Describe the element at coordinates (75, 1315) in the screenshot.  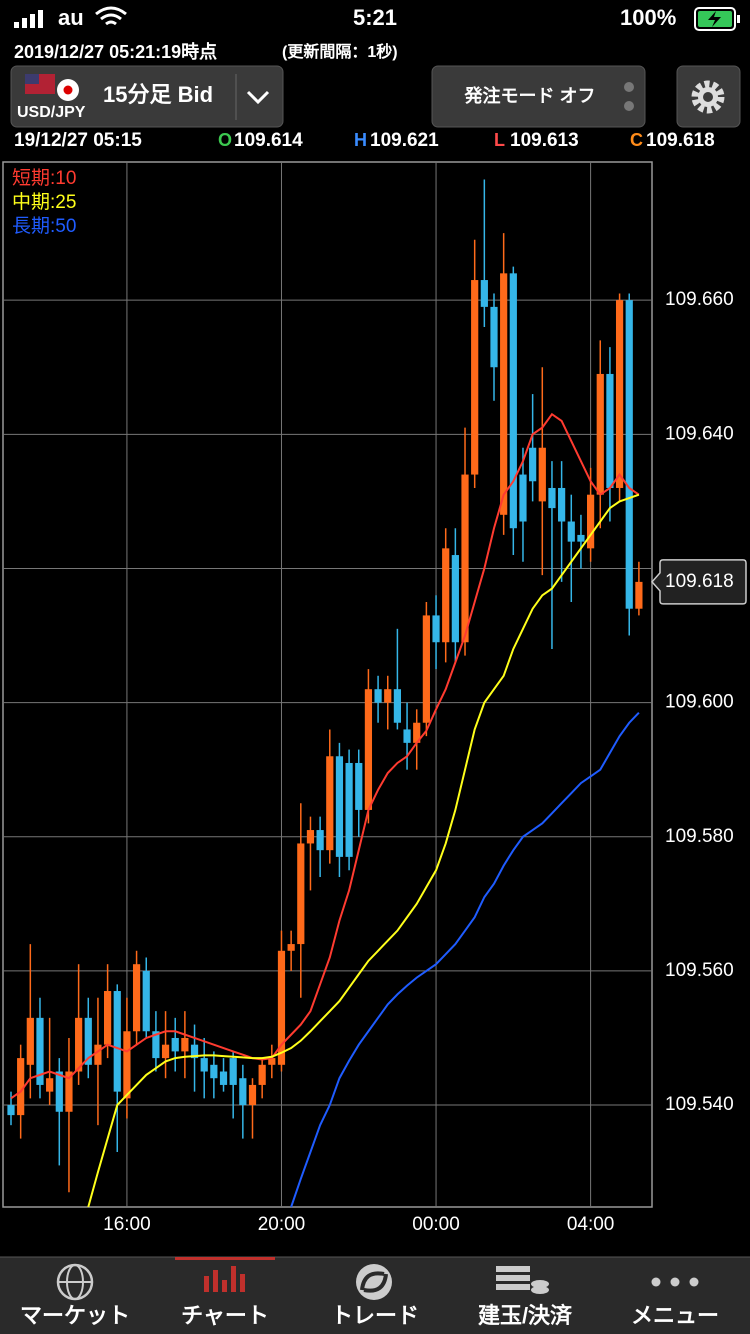
I see `tab-label: マーケット` at that location.